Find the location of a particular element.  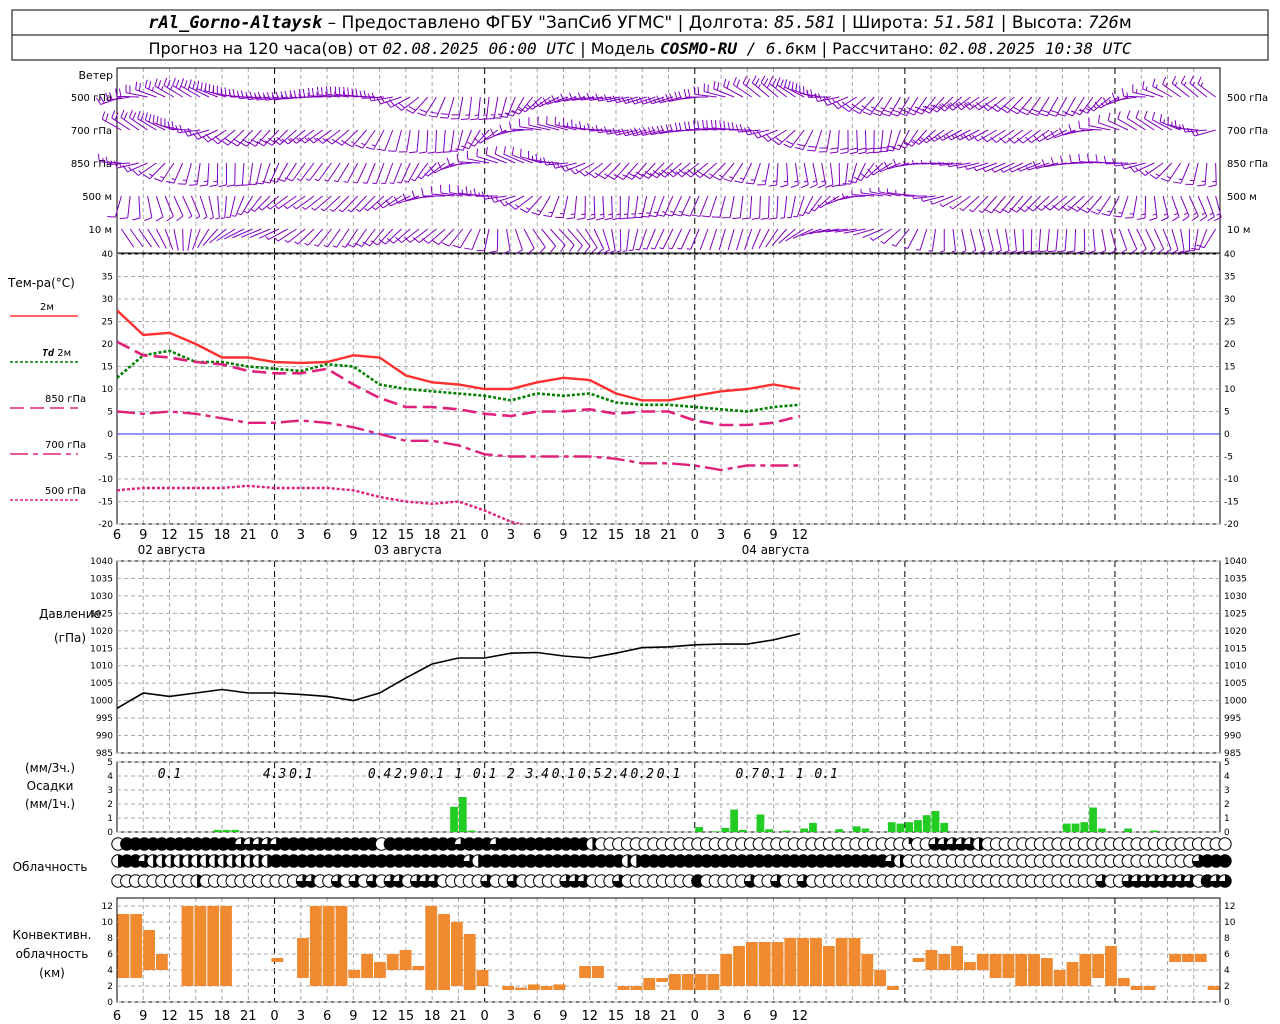

y-tick-label-left: 5 is located at coordinates (110, 413).